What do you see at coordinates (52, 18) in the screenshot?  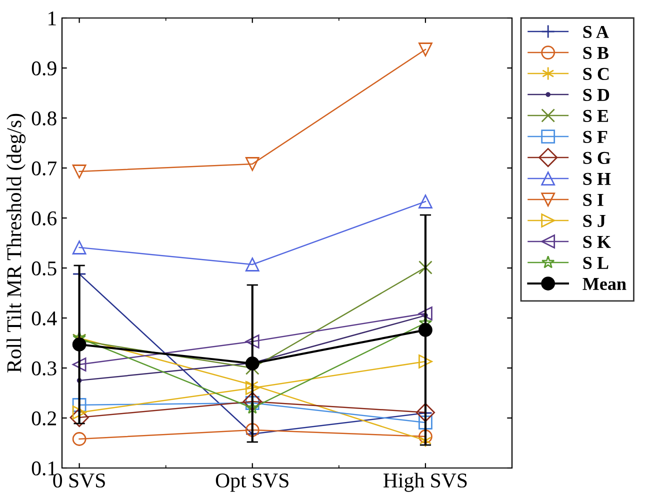 I see `y-tick-label: 1` at bounding box center [52, 18].